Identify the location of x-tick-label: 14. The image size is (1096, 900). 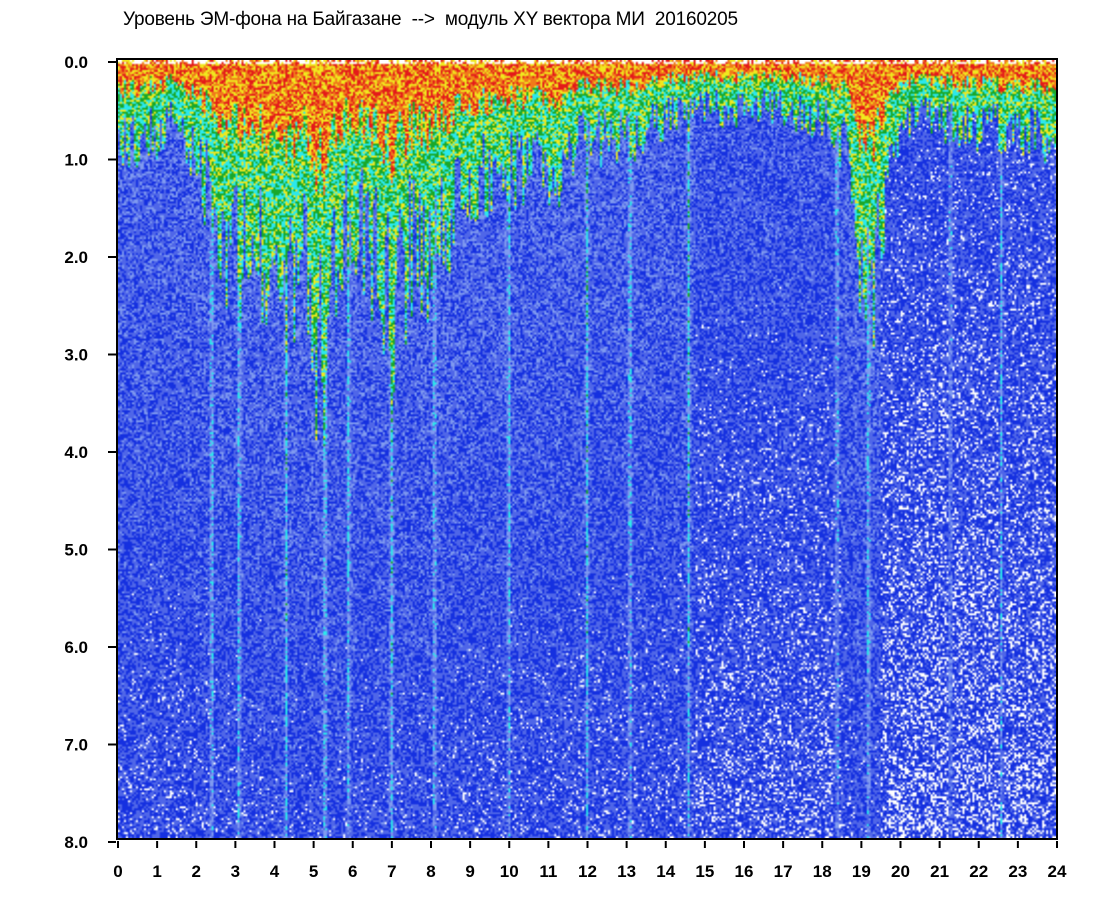
(665, 871).